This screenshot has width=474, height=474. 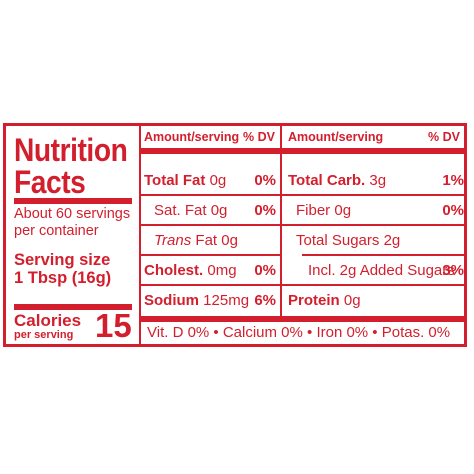 What do you see at coordinates (259, 137) in the screenshot?
I see `left-dv-header: % DV` at bounding box center [259, 137].